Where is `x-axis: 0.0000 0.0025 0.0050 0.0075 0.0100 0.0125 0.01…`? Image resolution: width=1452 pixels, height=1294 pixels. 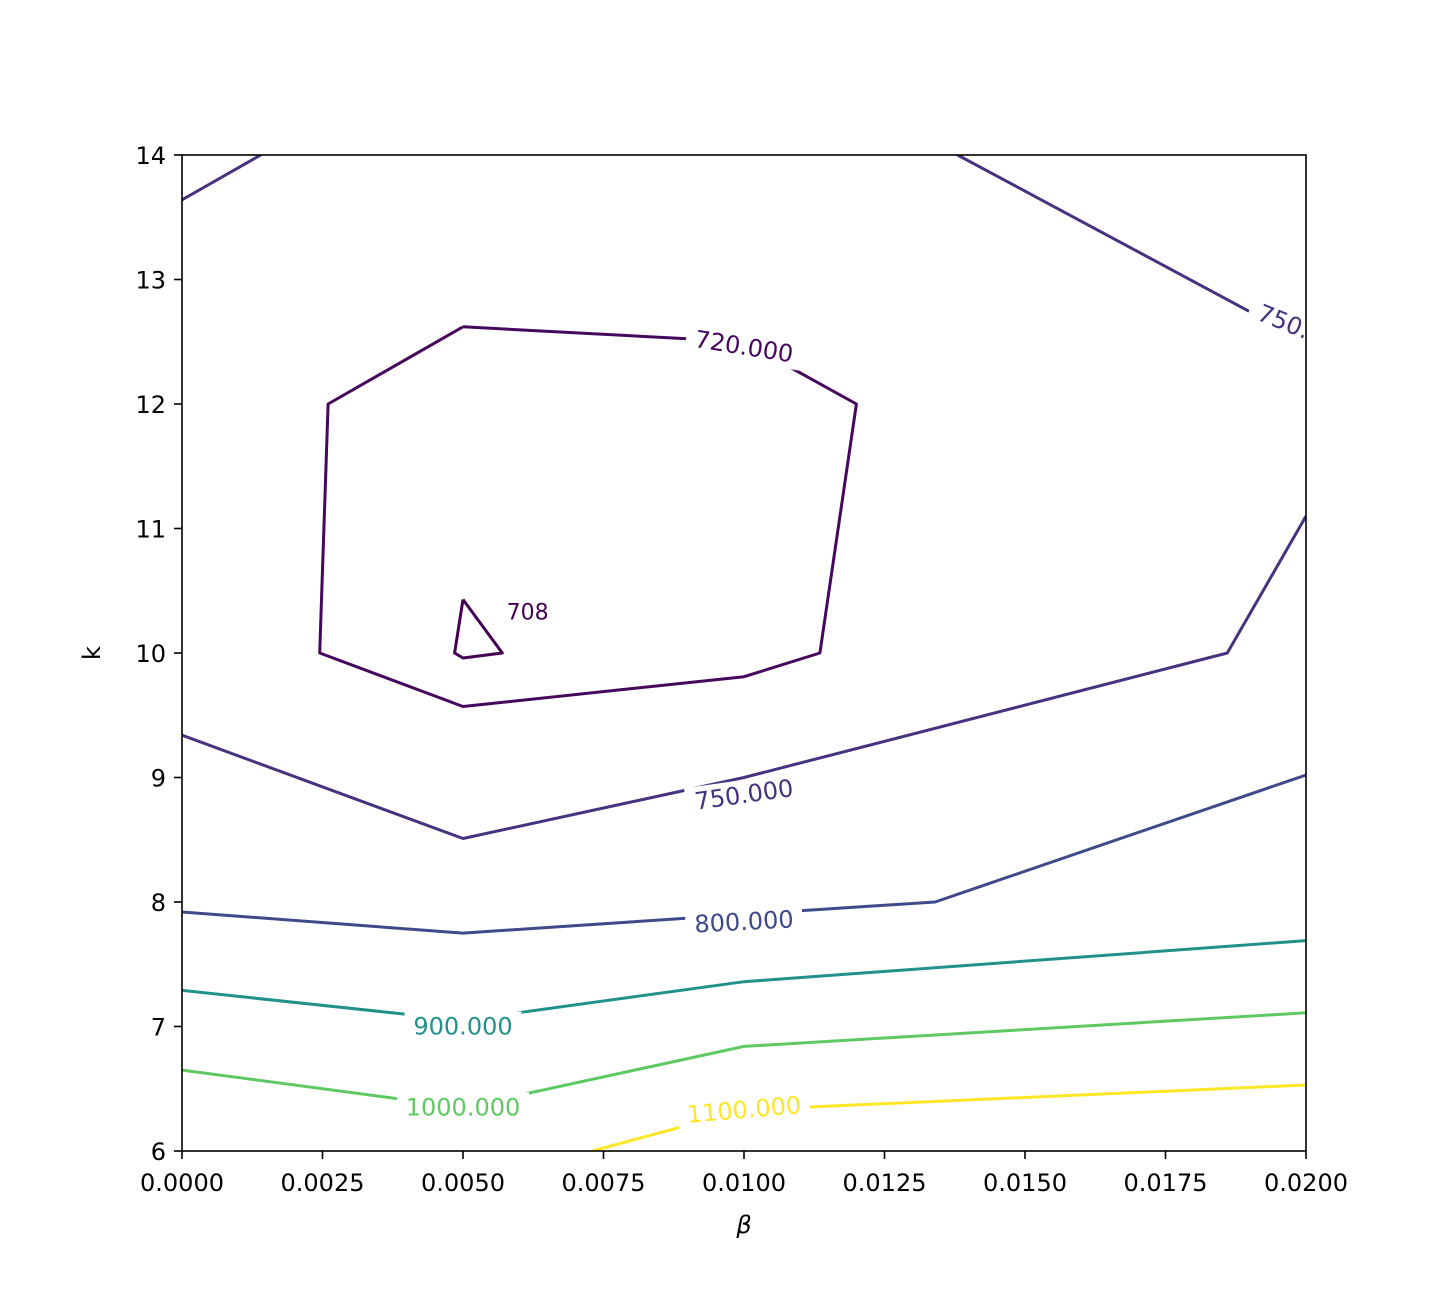 x-axis: 0.0000 0.0025 0.0050 0.0075 0.0100 0.0125 0.01… is located at coordinates (744, 1174).